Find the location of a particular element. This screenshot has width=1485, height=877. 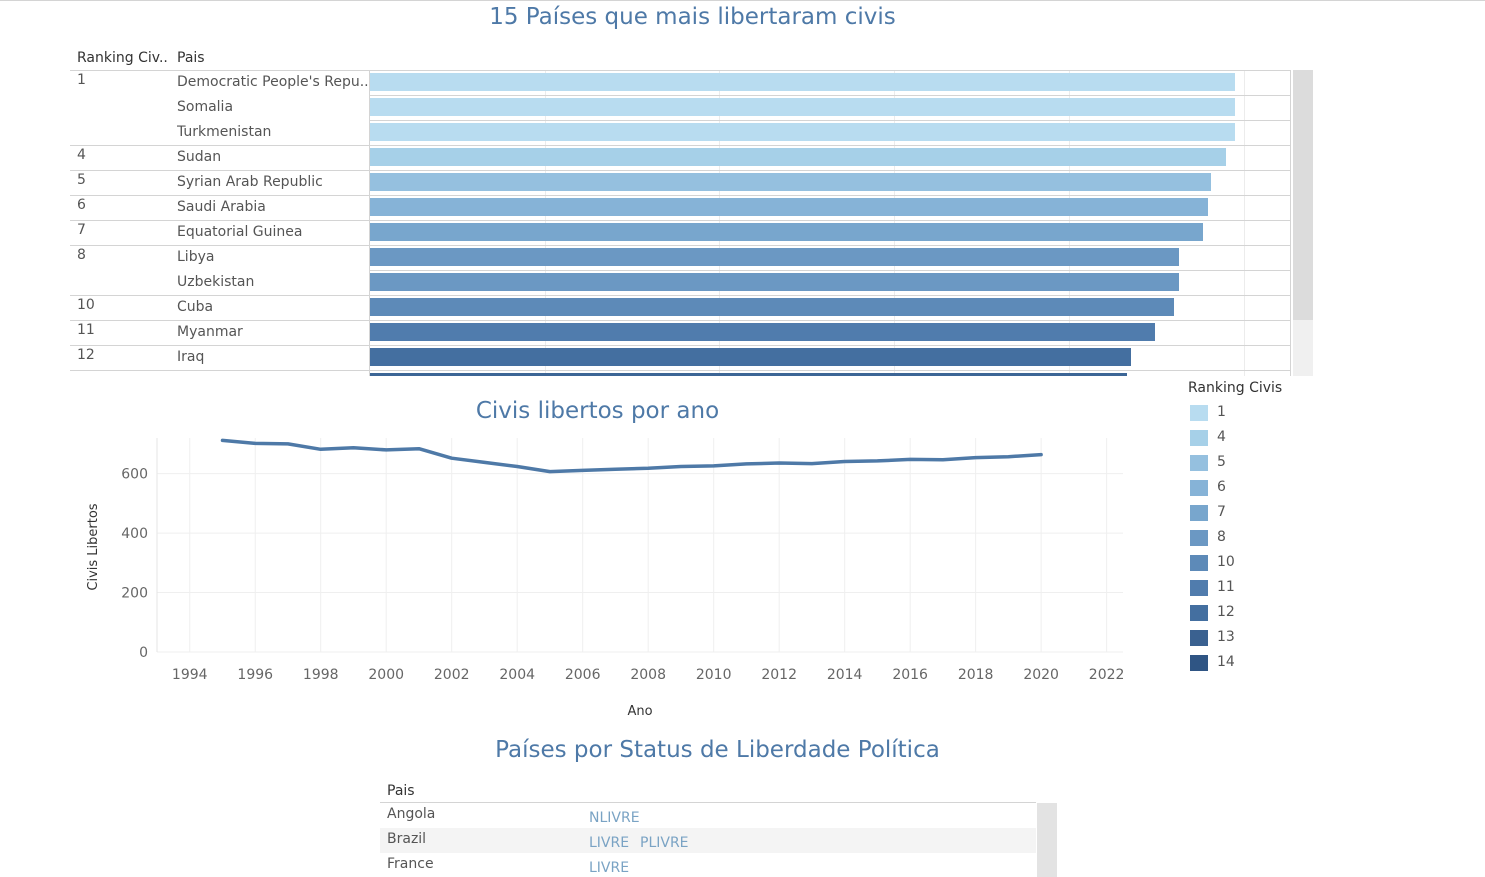

x-tick-label: 2002 is located at coordinates (452, 675).